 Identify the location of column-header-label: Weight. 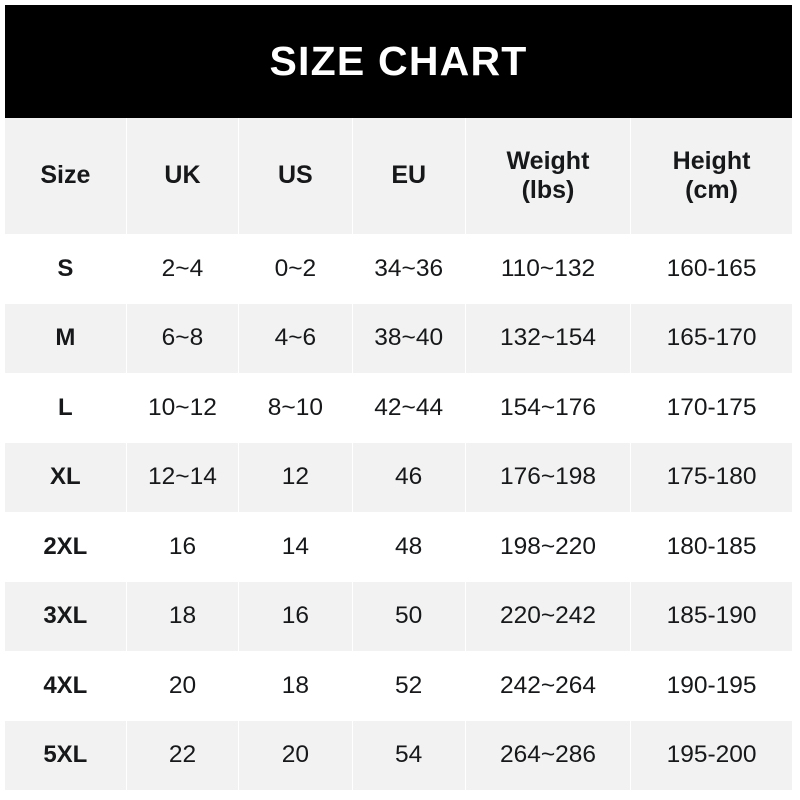
(548, 160).